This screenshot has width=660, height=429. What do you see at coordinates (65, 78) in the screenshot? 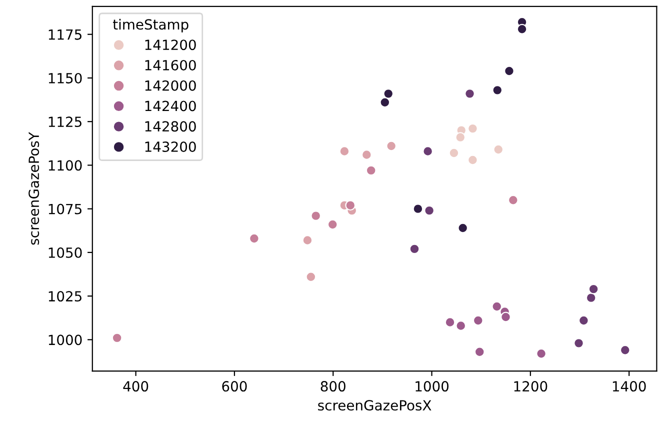
I see `y-tick-label: 1150` at bounding box center [65, 78].